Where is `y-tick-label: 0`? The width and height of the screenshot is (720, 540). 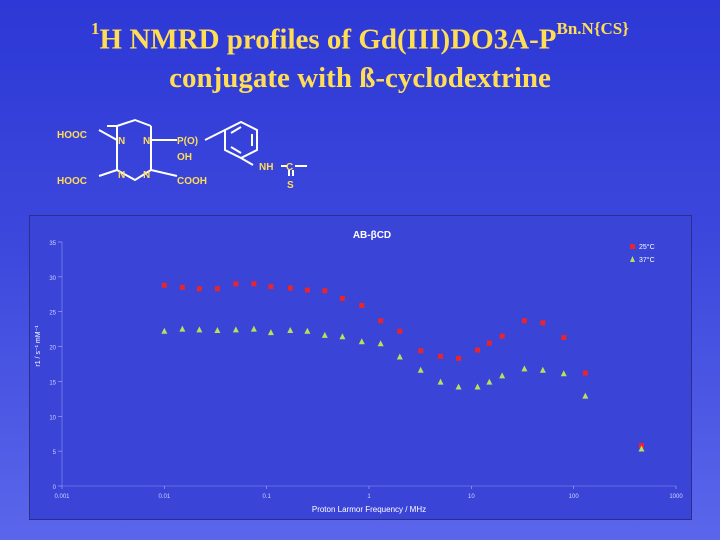 y-tick-label: 0 is located at coordinates (55, 488).